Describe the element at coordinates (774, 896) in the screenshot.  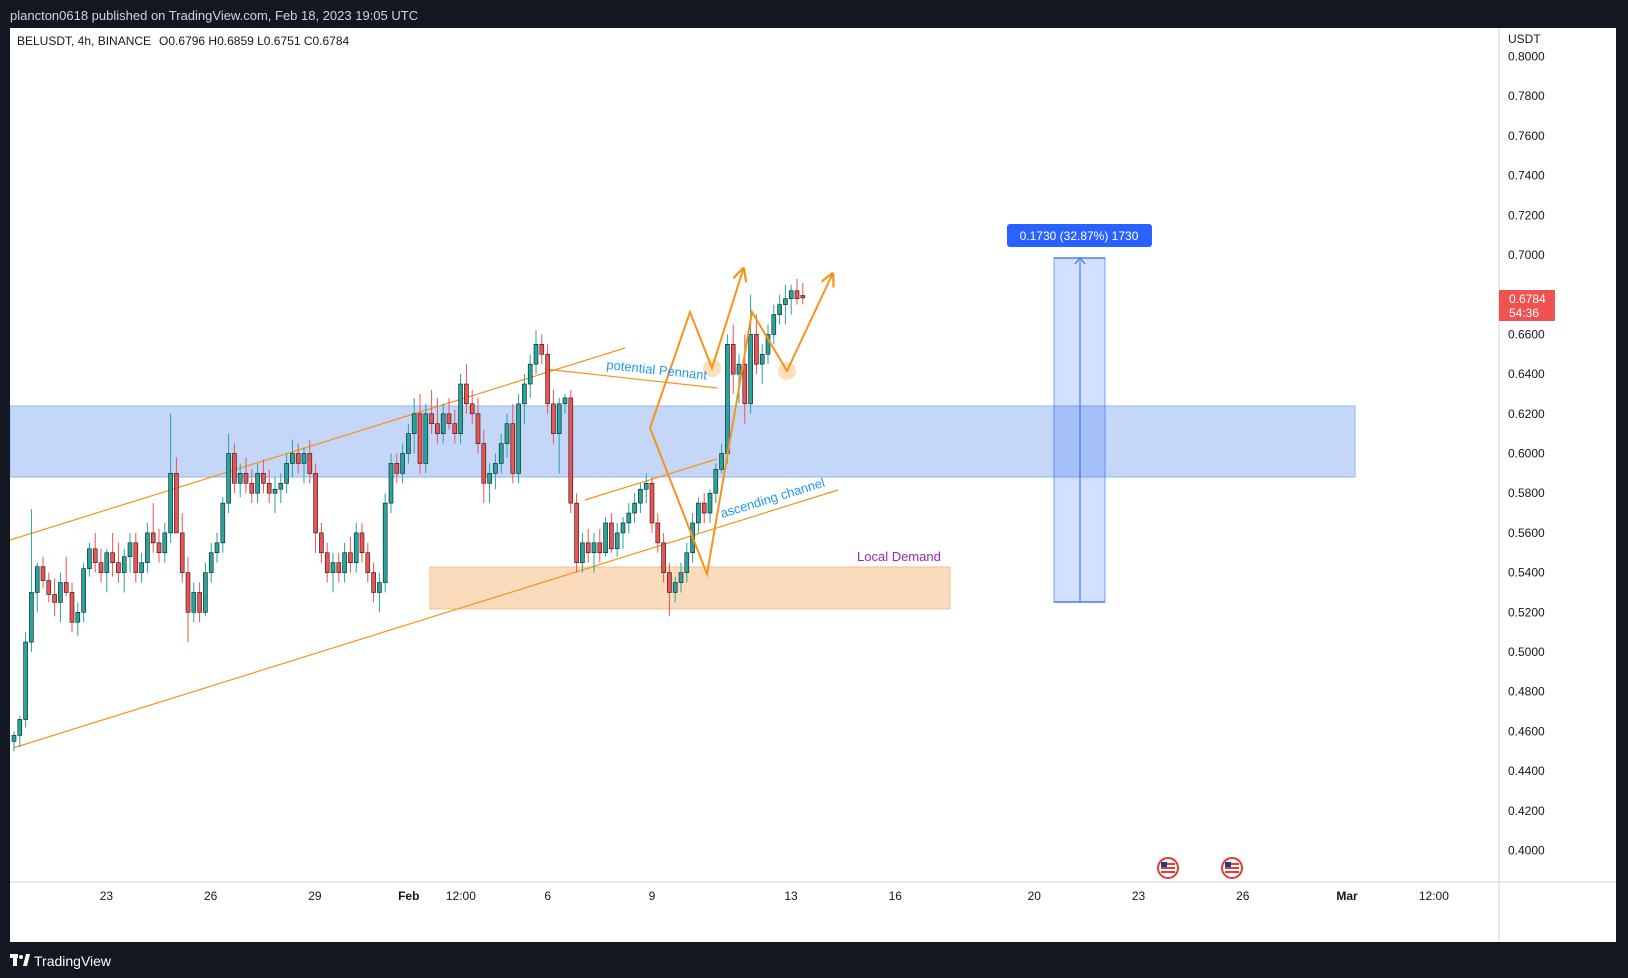
I see `time-axis: 23 26 29 Feb 12:00 6 9 13 16 20 23 26 Mar 12:00` at that location.